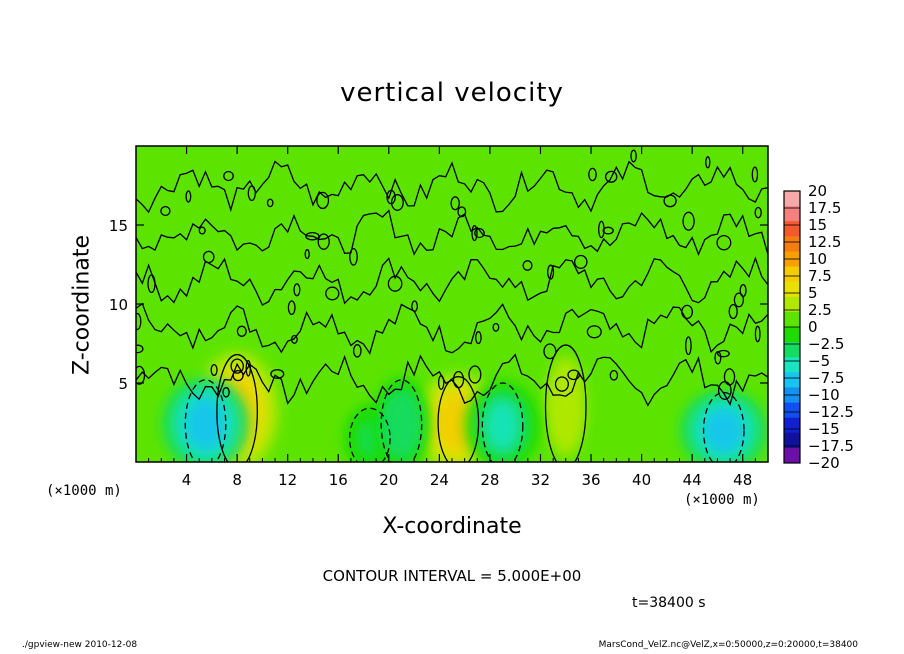  I want to click on colorbar-label: 5, so click(813, 293).